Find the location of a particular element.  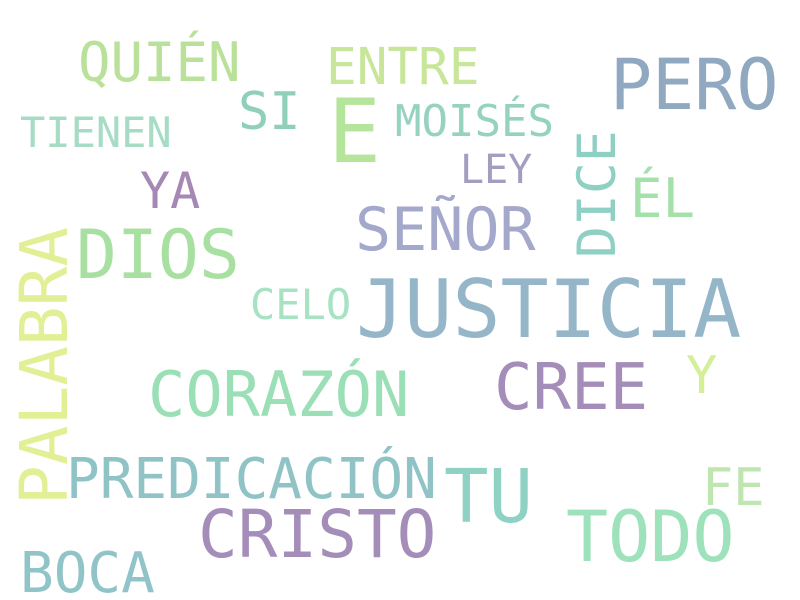

word-corazon: CORAZÓN is located at coordinates (279, 394).